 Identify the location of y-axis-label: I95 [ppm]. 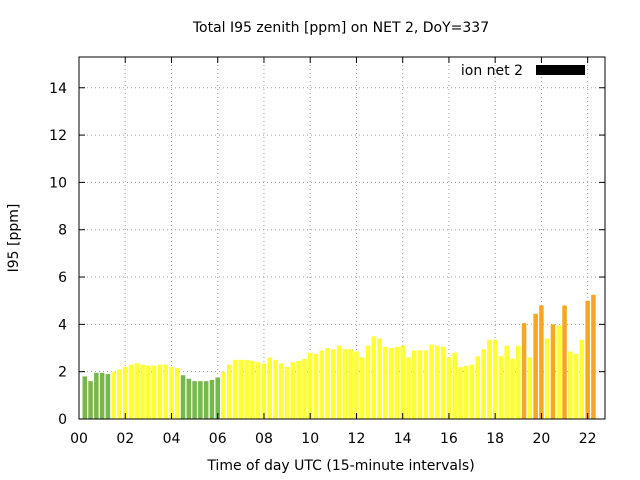
(14, 238).